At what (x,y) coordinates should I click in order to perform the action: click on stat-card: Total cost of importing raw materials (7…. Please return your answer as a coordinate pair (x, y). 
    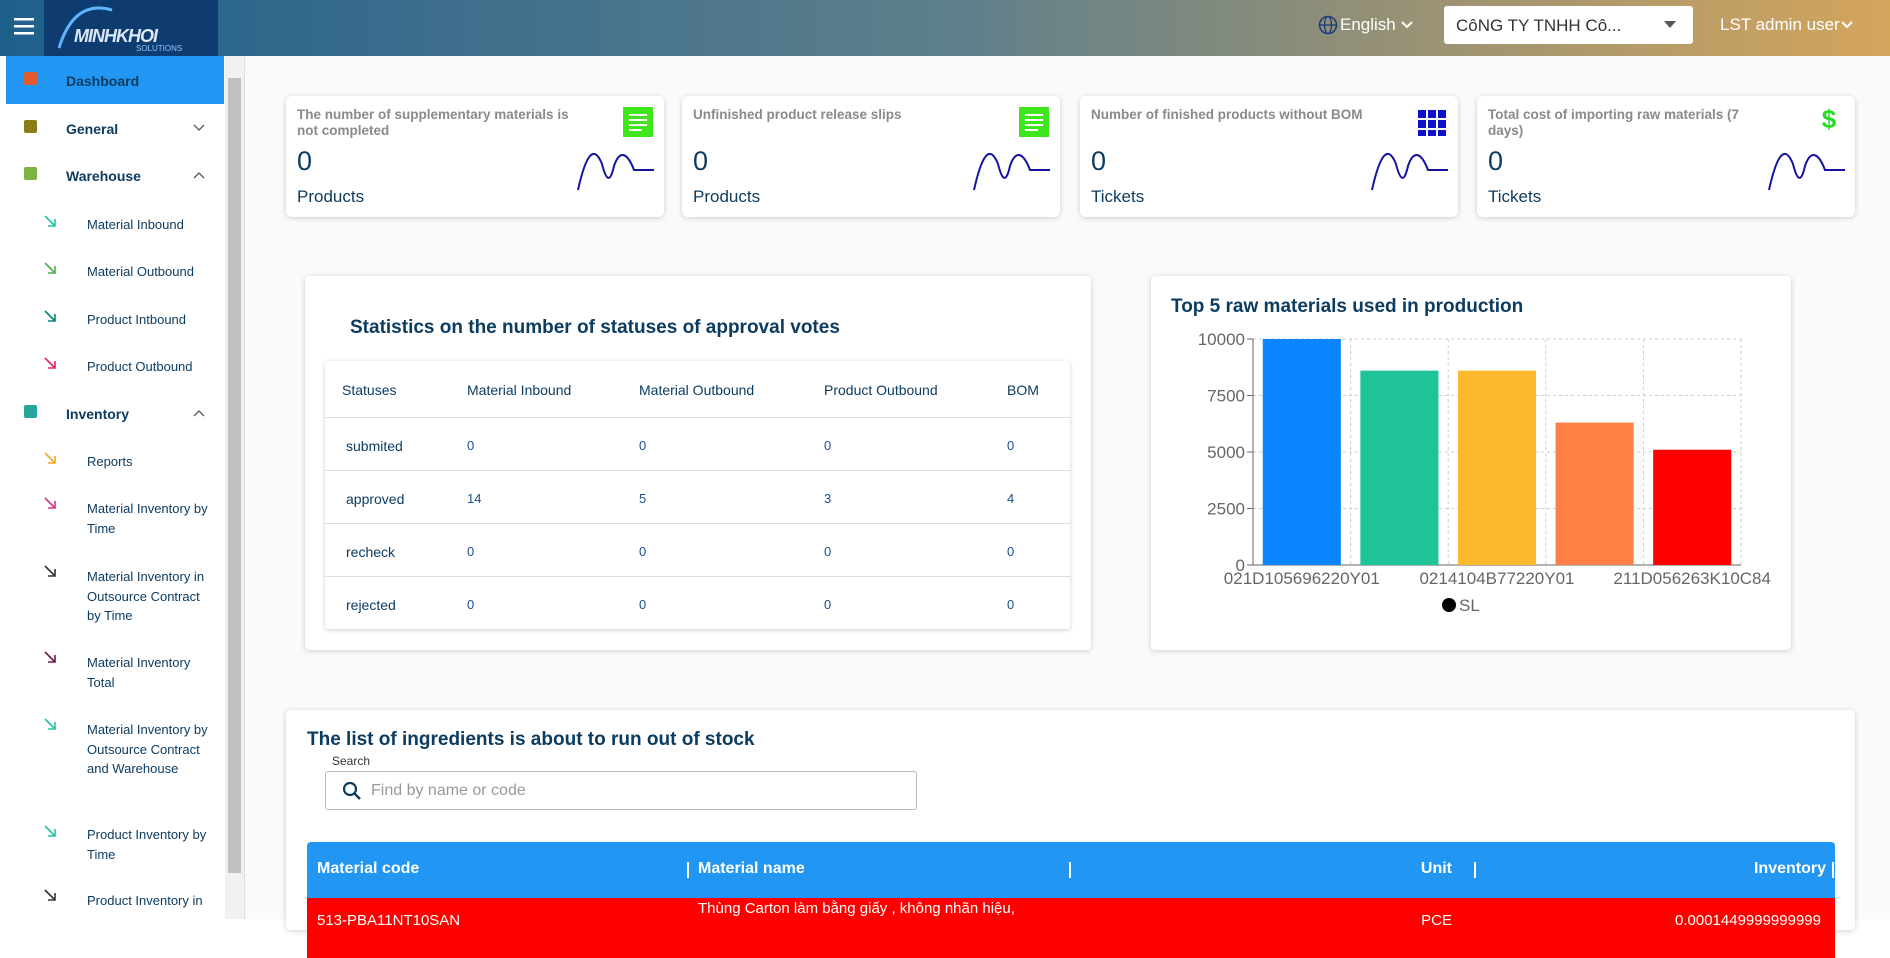
    Looking at the image, I should click on (1666, 156).